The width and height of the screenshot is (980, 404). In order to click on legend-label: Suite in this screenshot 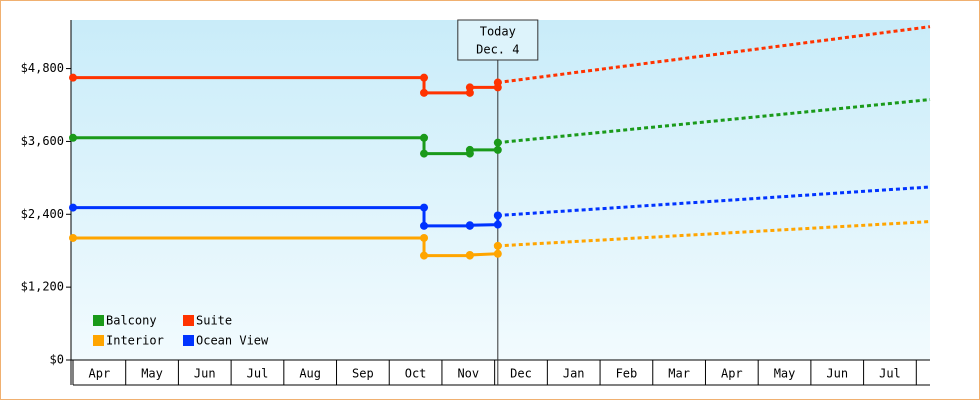, I will do `click(214, 321)`.